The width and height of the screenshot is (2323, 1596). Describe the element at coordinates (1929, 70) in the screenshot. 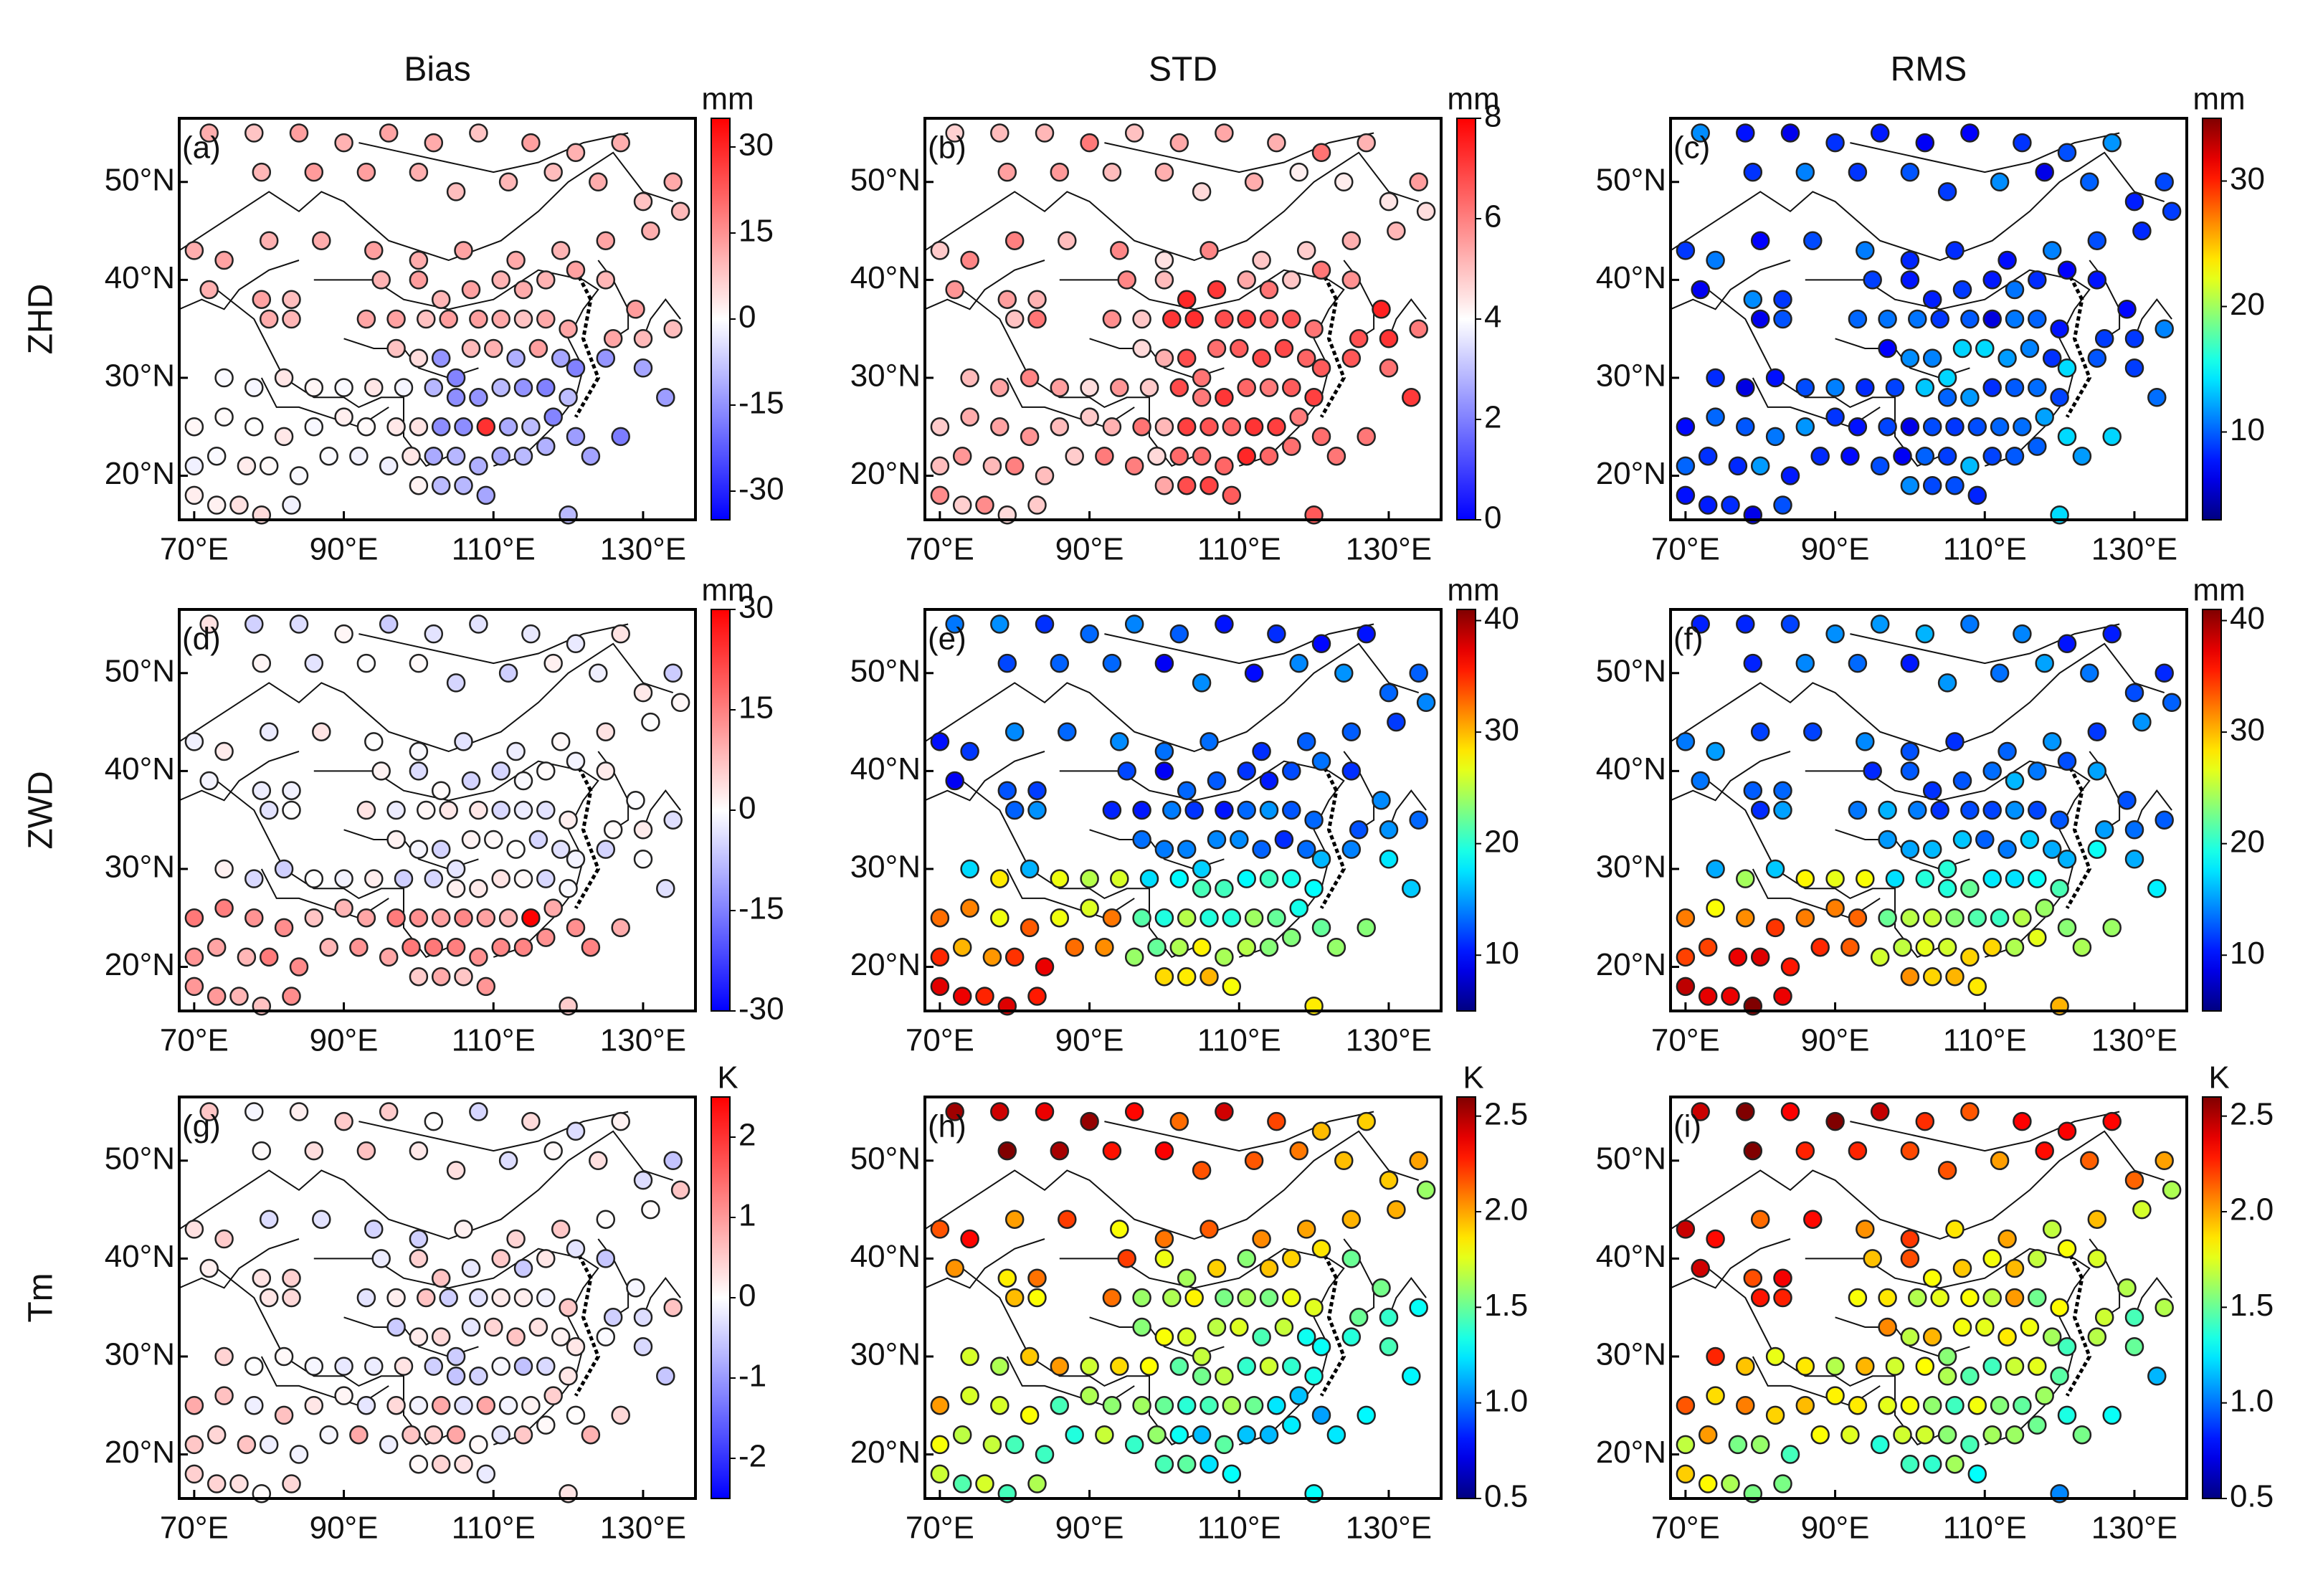

I see `column-title: RMS` at that location.